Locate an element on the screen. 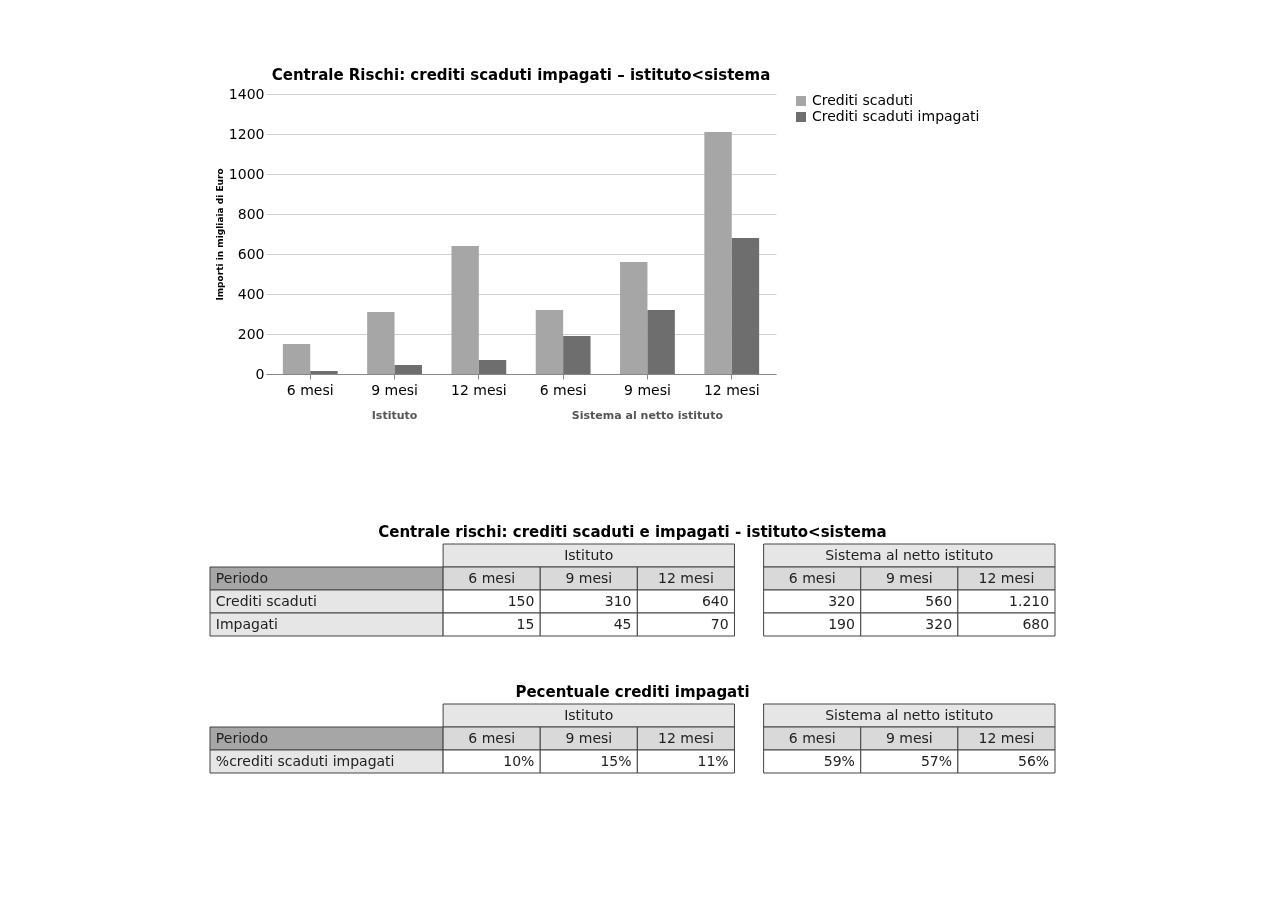 This screenshot has height=912, width=1282. data-label: 11% is located at coordinates (713, 760).